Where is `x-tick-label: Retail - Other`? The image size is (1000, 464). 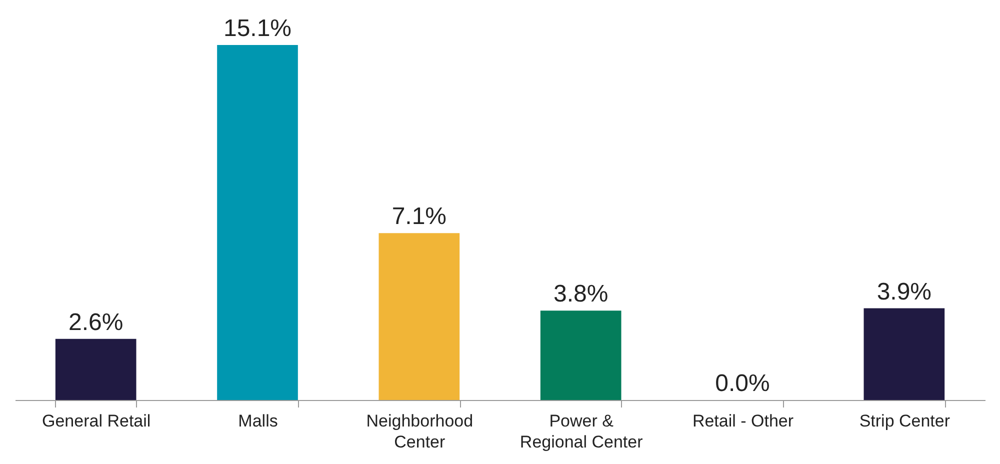
x-tick-label: Retail - Other is located at coordinates (743, 421).